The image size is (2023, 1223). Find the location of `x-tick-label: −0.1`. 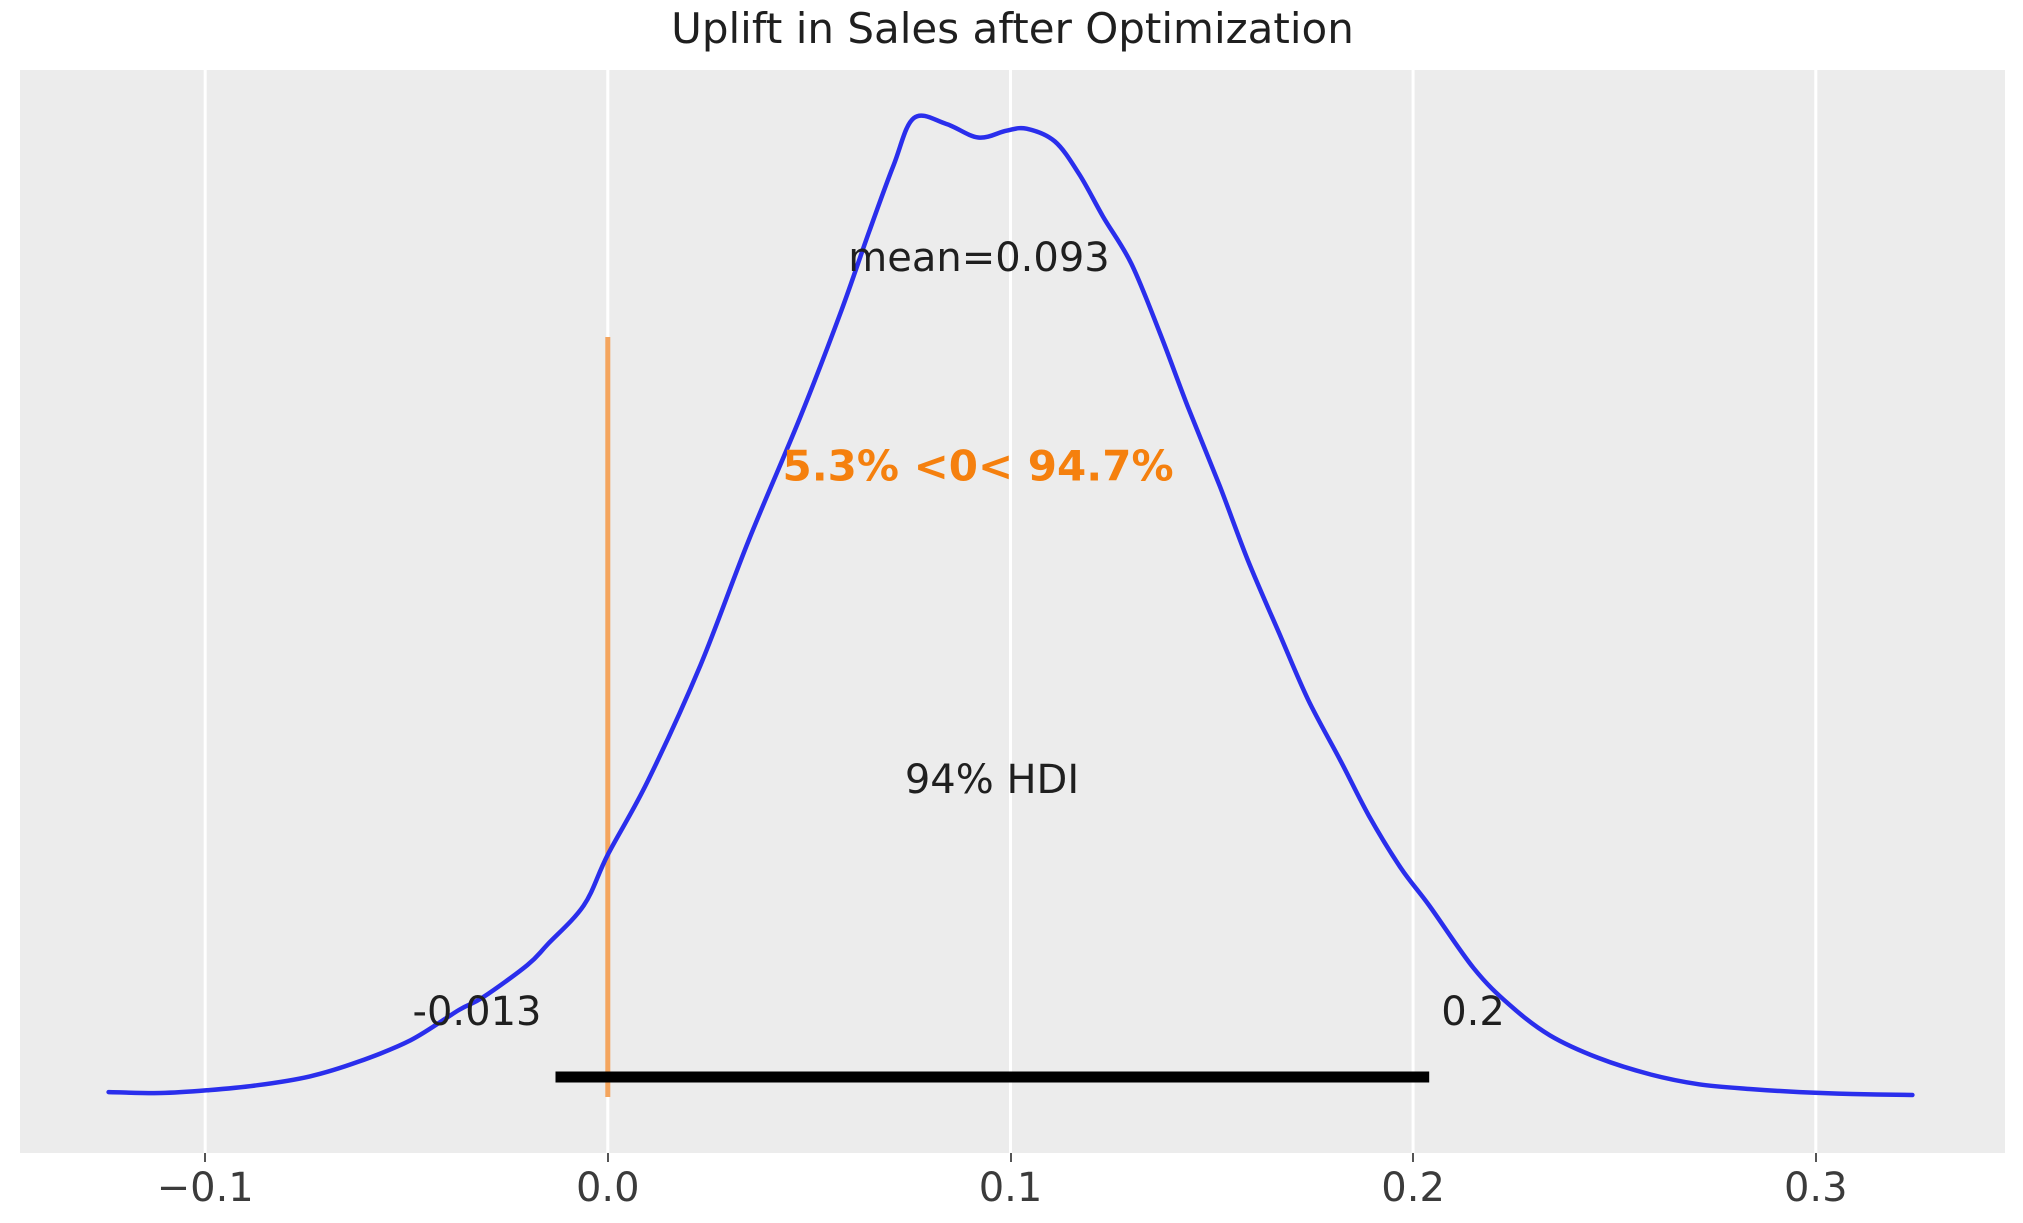

x-tick-label: −0.1 is located at coordinates (205, 1188).